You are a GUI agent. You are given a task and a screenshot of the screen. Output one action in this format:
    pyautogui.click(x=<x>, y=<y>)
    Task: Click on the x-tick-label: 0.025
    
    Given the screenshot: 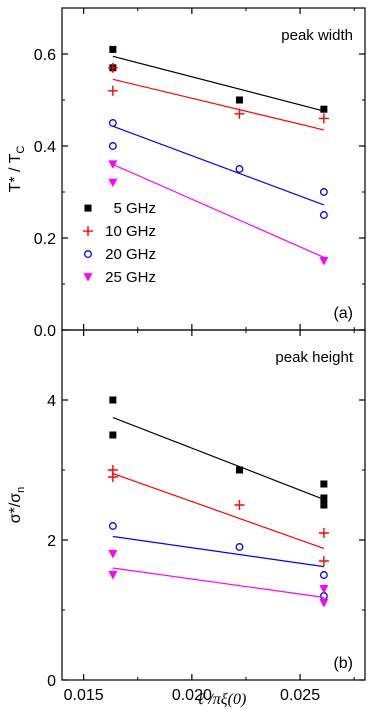 What is the action you would take?
    pyautogui.click(x=300, y=695)
    